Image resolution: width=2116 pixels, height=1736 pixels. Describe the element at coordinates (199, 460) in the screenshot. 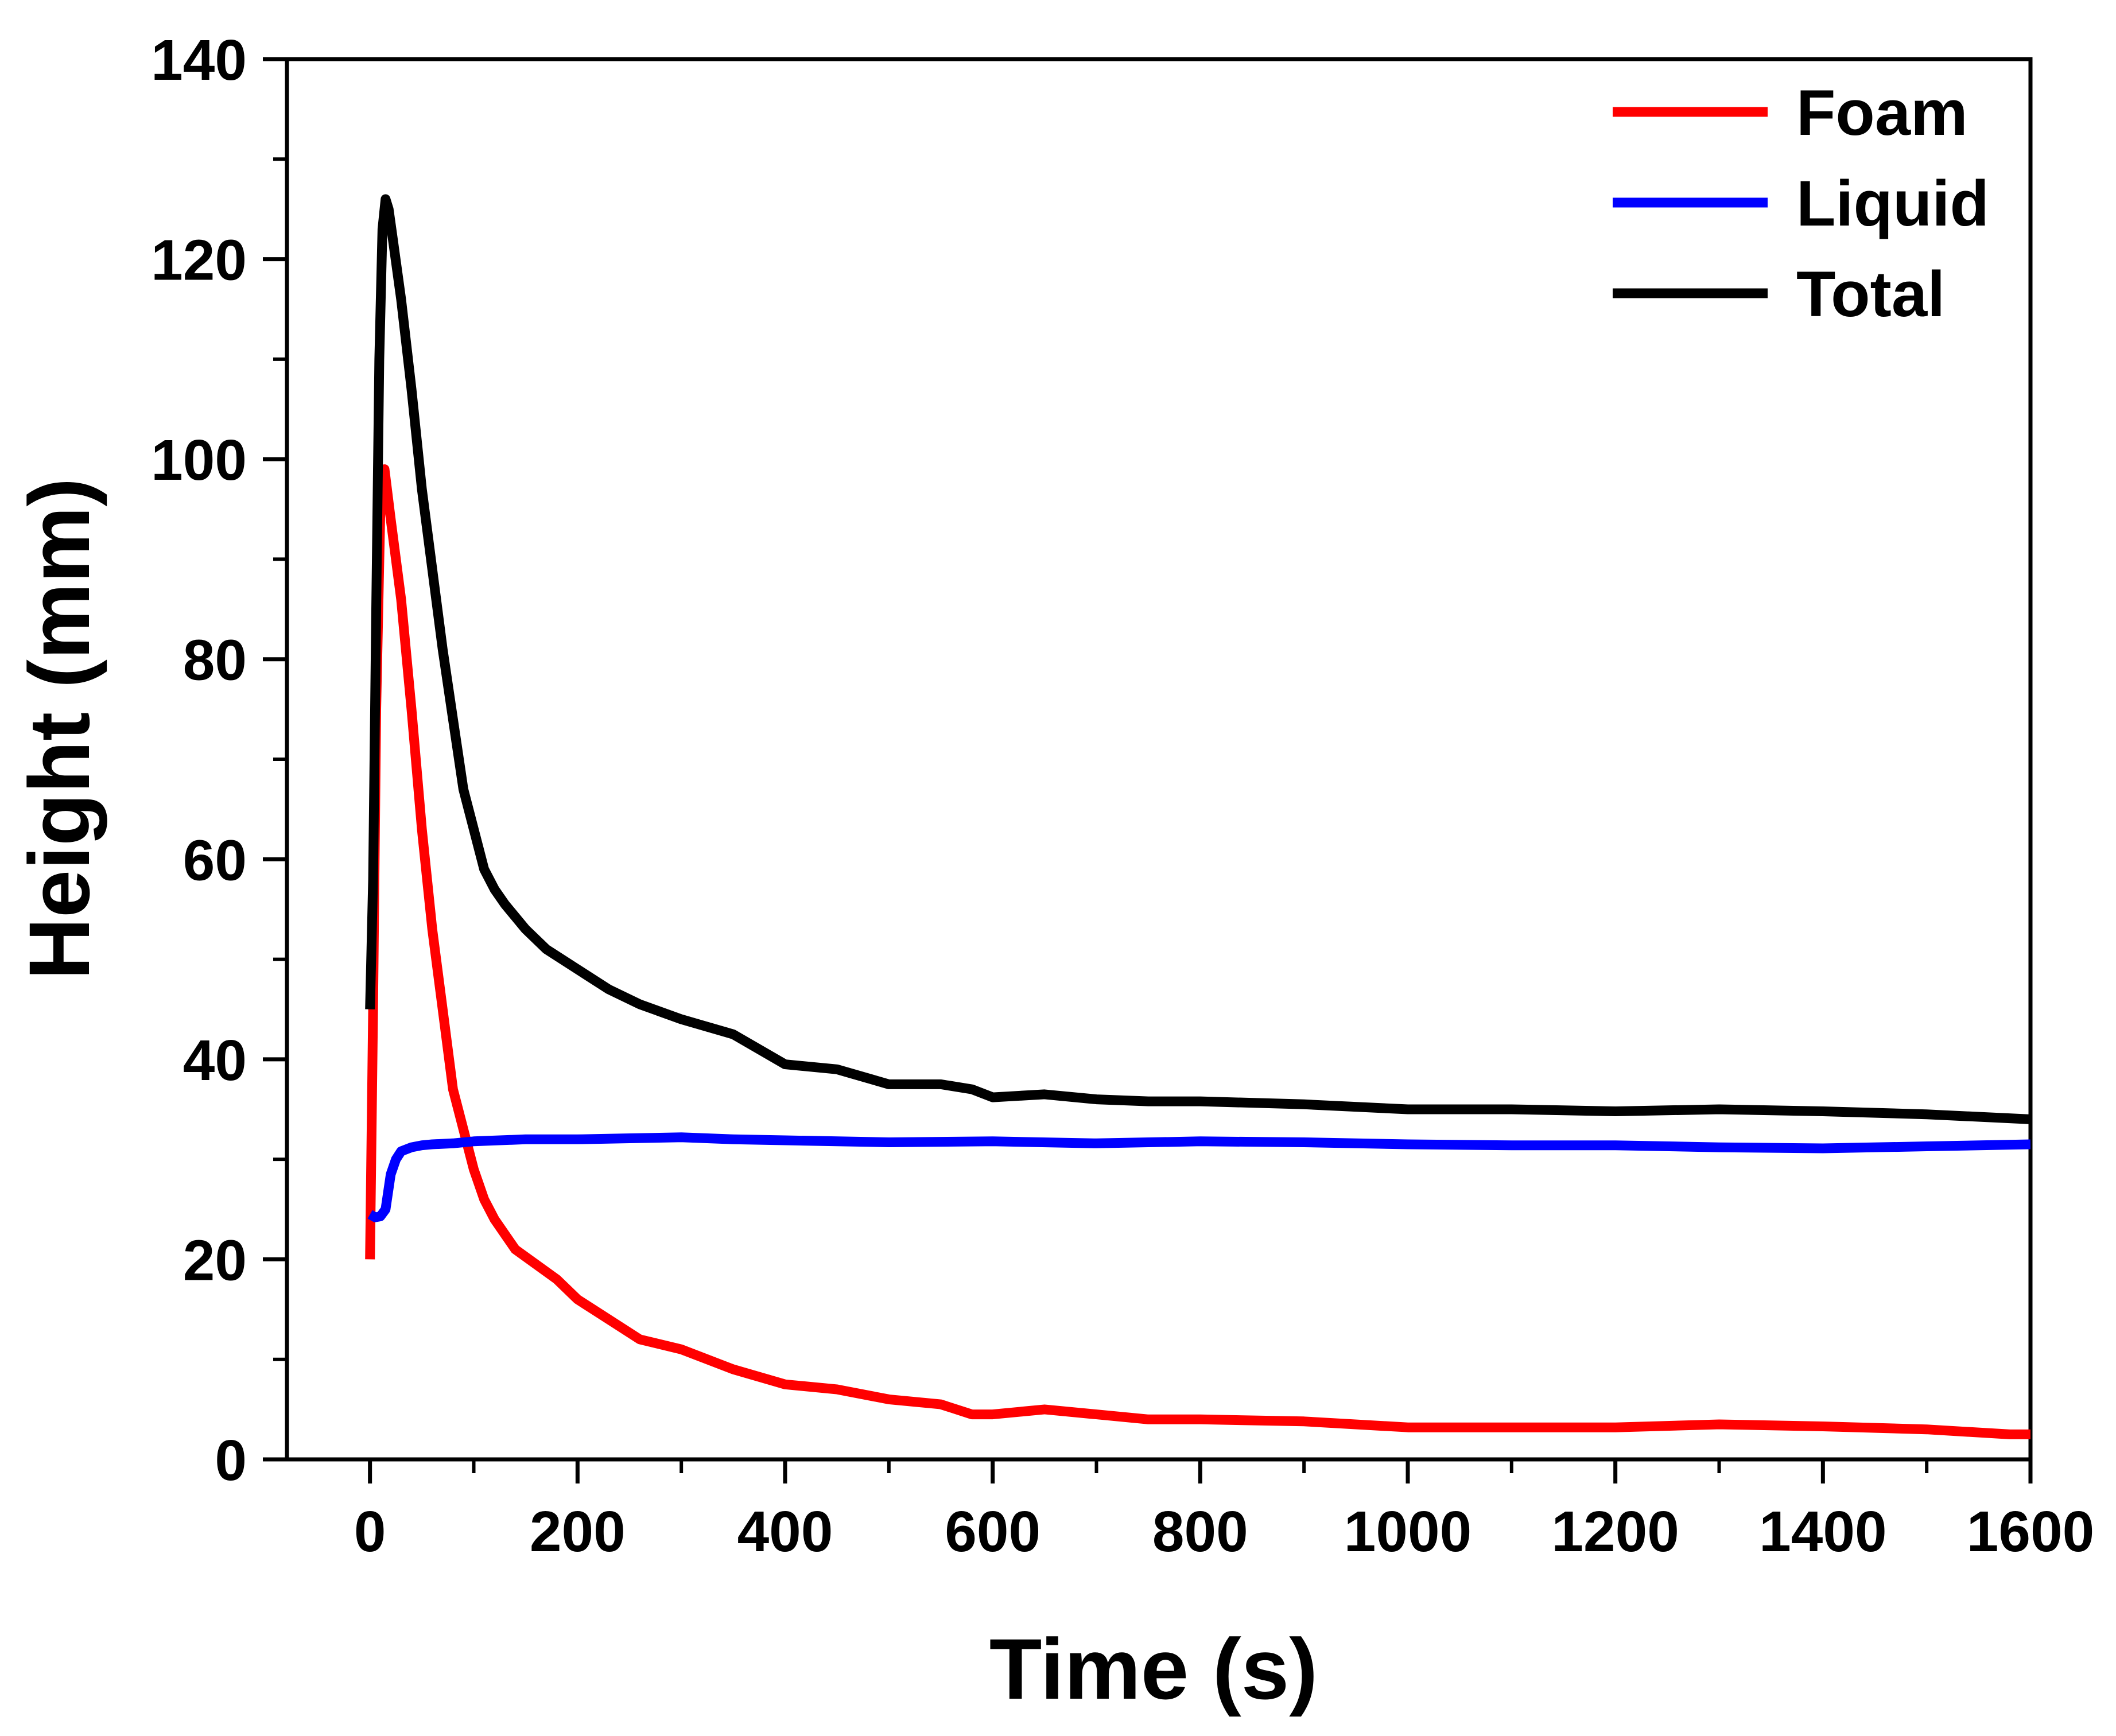

I see `y-tick-label: 100` at that location.